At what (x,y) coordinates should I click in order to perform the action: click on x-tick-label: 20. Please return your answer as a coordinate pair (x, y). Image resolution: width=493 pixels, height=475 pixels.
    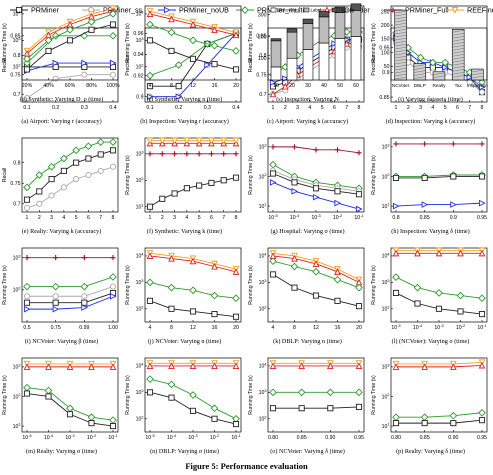
    Looking at the image, I should click on (236, 328).